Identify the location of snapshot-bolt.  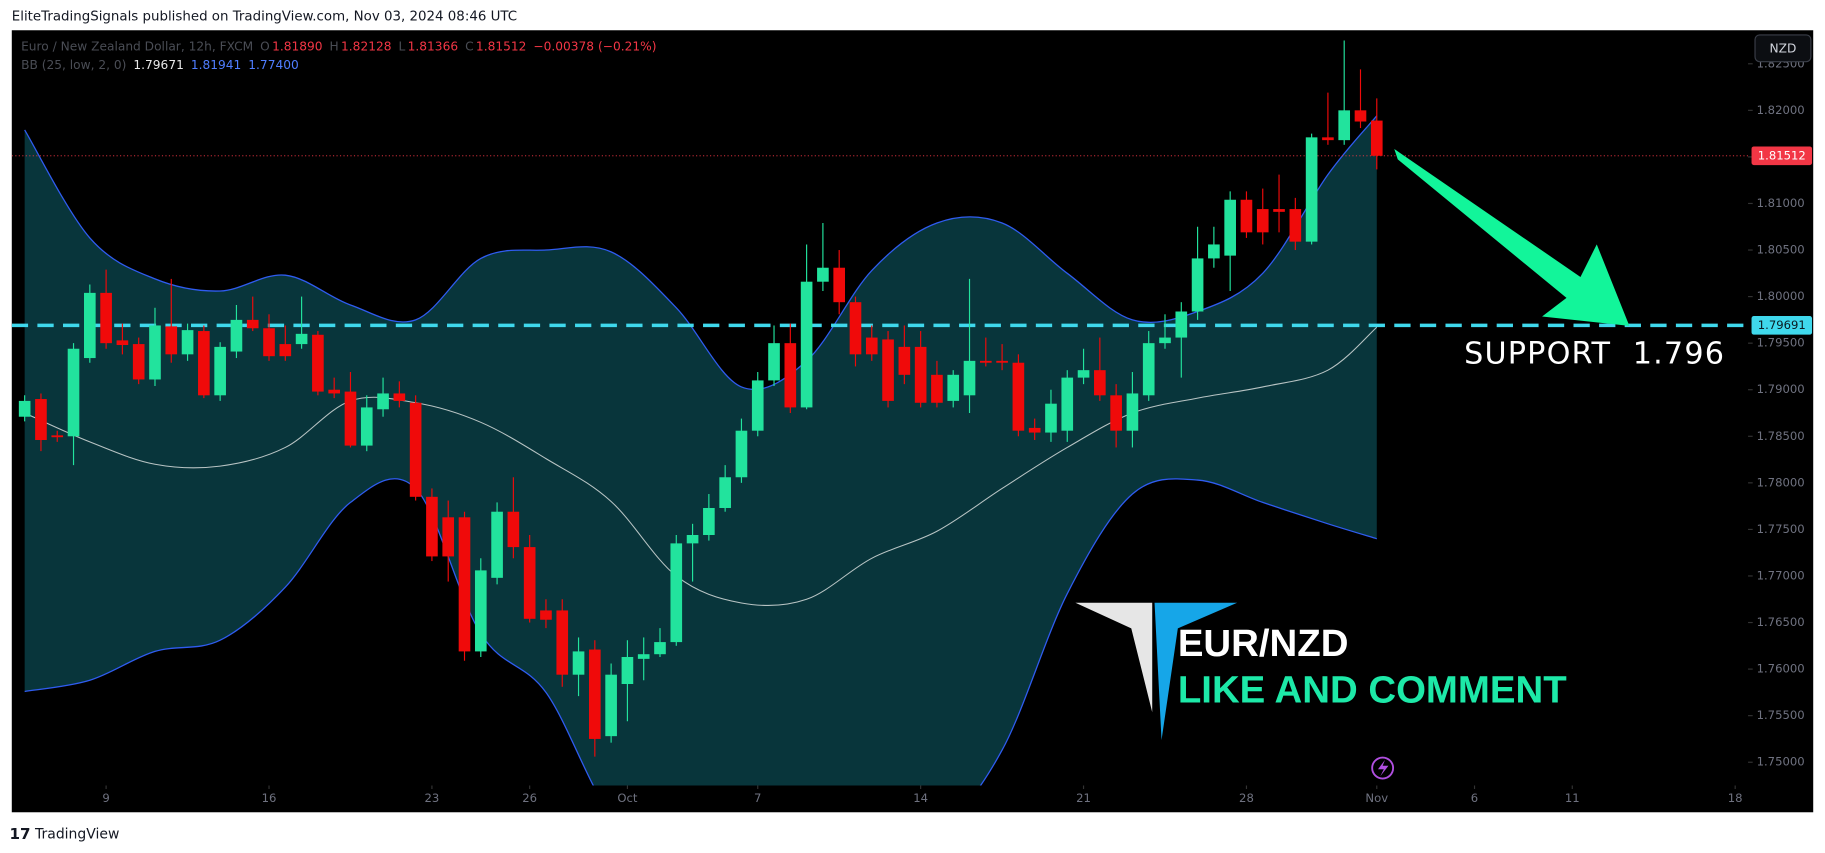
(1383, 768).